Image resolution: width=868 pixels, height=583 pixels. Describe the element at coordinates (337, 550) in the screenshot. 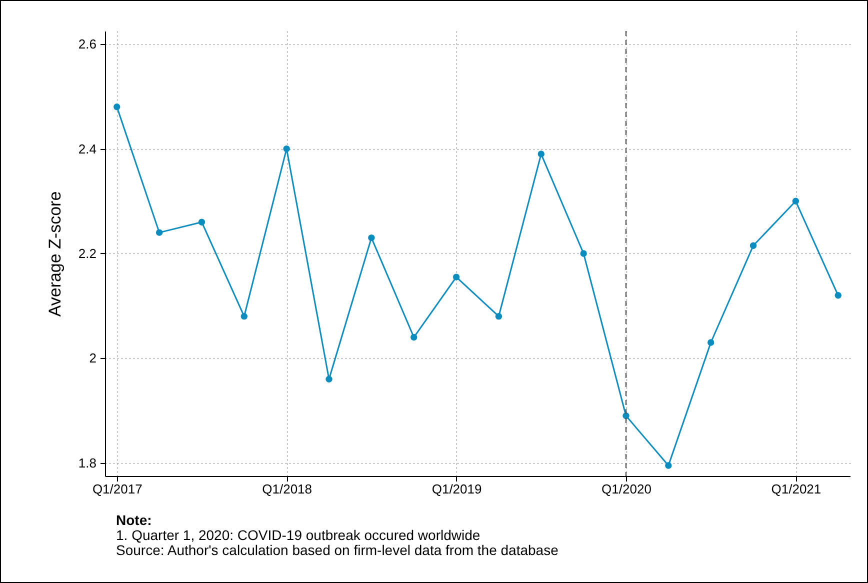

I see `source-note: Source: Author's calculation based on firm-level data from the database` at that location.